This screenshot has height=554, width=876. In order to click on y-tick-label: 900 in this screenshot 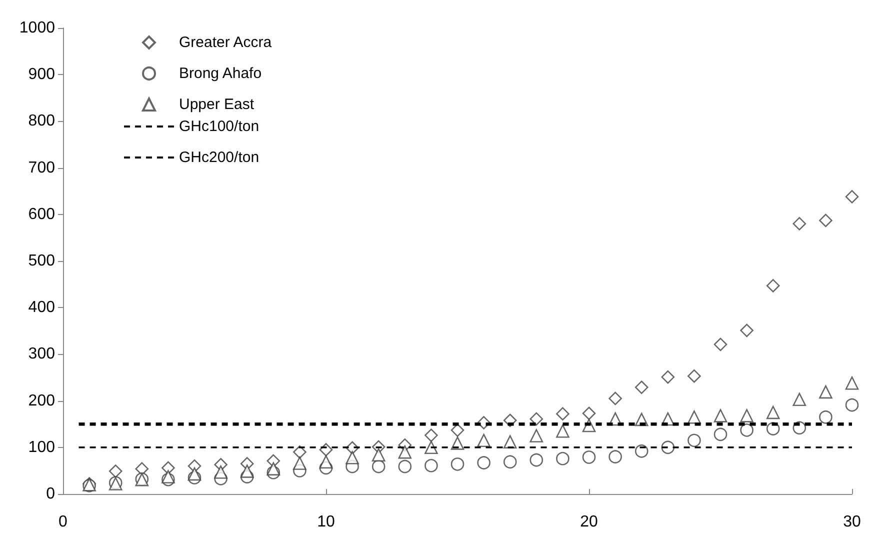, I will do `click(42, 75)`.